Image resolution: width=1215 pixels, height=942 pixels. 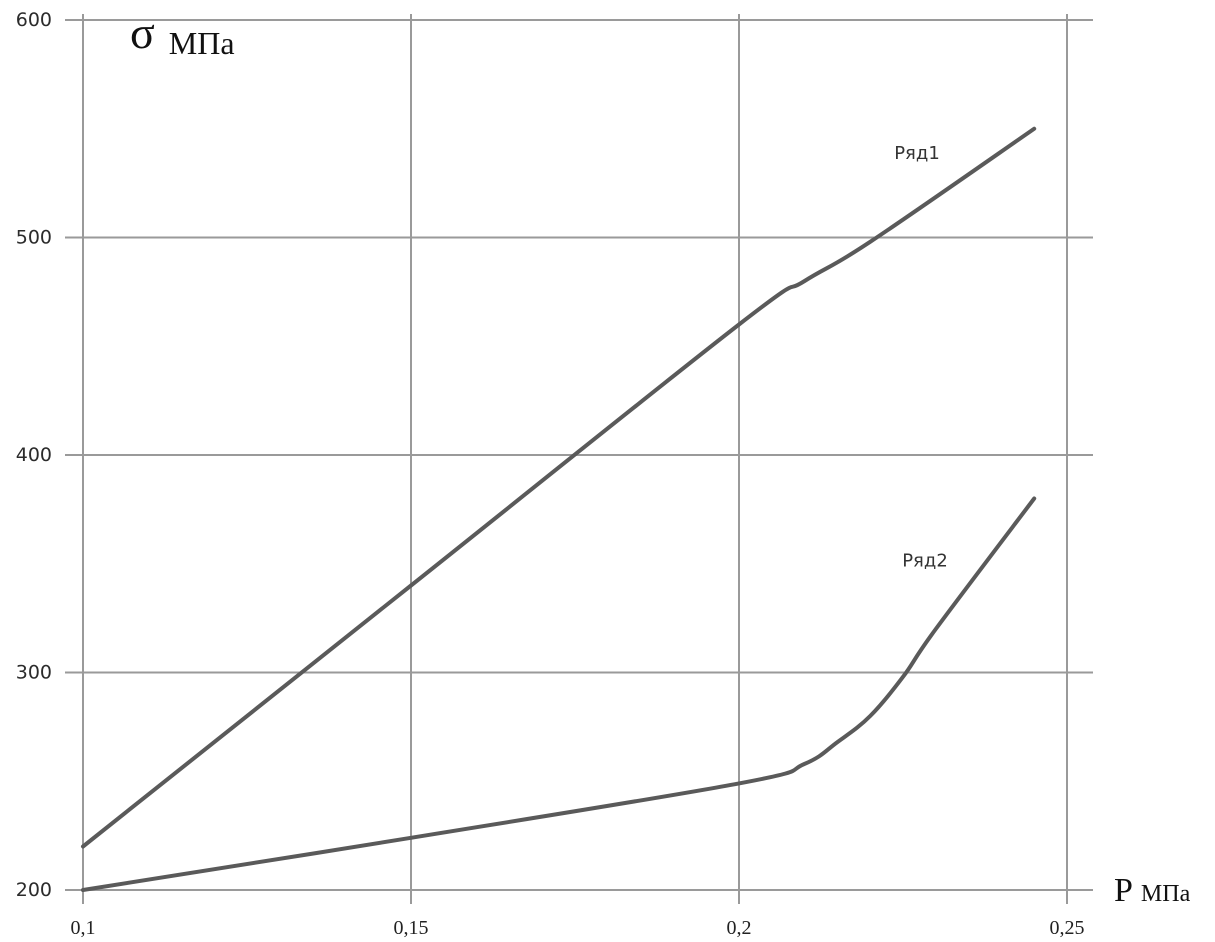 I want to click on series-label-1: Ряд1, so click(x=917, y=153).